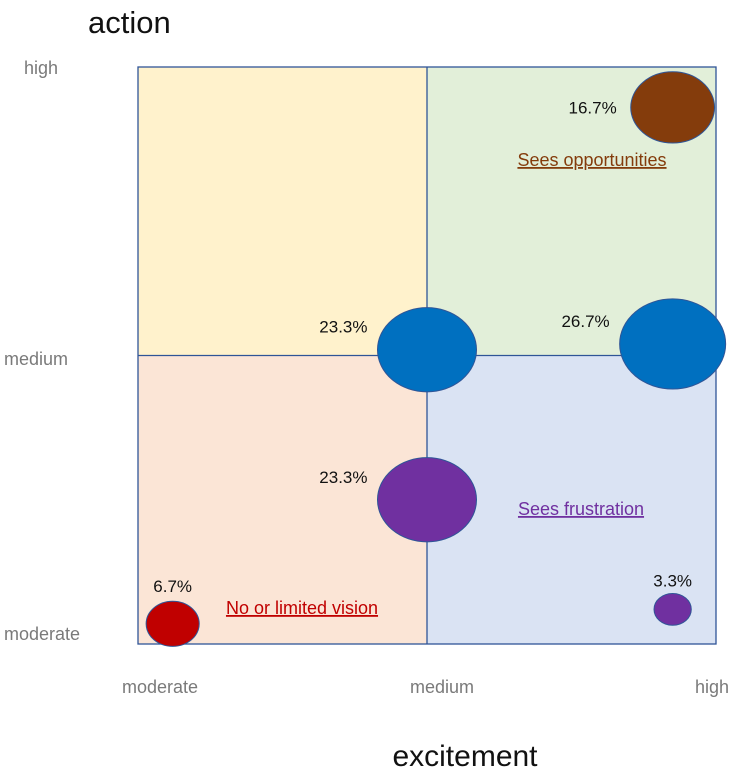 This screenshot has height=773, width=741. What do you see at coordinates (465, 756) in the screenshot?
I see `x-axis-title: excitement` at bounding box center [465, 756].